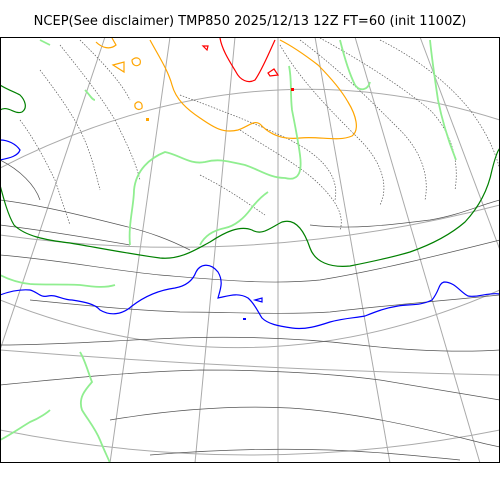 This screenshot has width=500, height=500. I want to click on blue-isotherm-loop, so click(257, 300).